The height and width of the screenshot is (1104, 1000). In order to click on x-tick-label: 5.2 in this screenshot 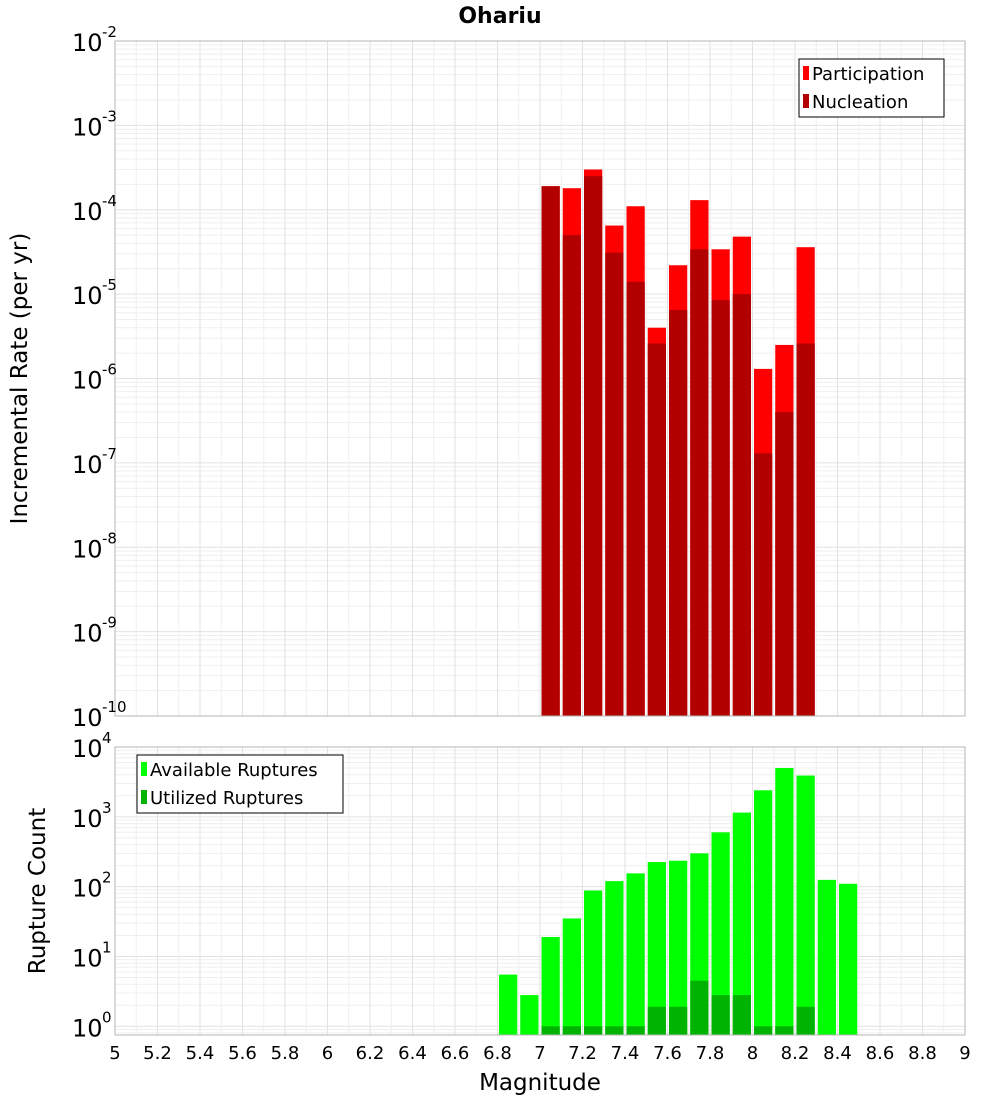, I will do `click(157, 1053)`.